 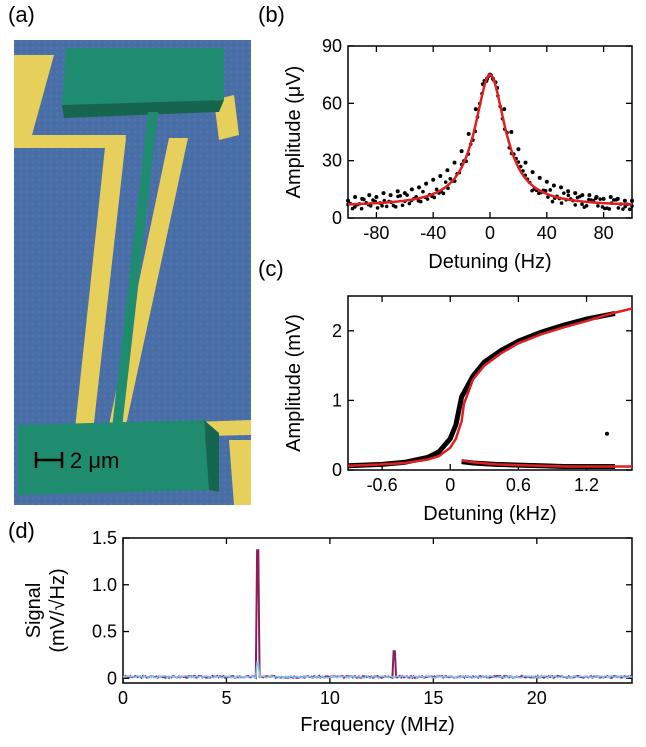 What do you see at coordinates (211, 456) in the screenshot?
I see `bottom-clamp-edge` at bounding box center [211, 456].